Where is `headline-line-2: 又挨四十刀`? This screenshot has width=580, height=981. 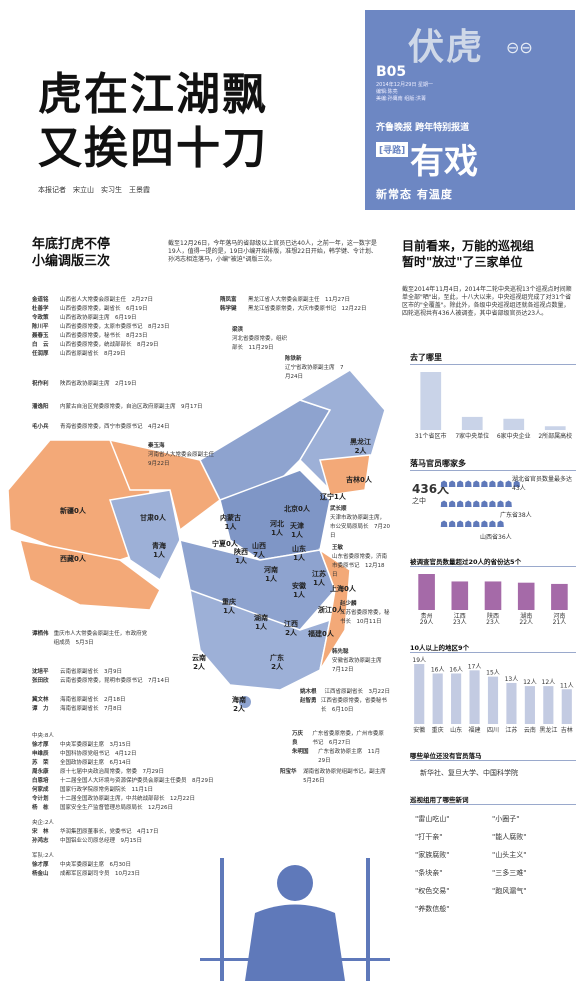 headline-line-2: 又挨四十刀 is located at coordinates (153, 148).